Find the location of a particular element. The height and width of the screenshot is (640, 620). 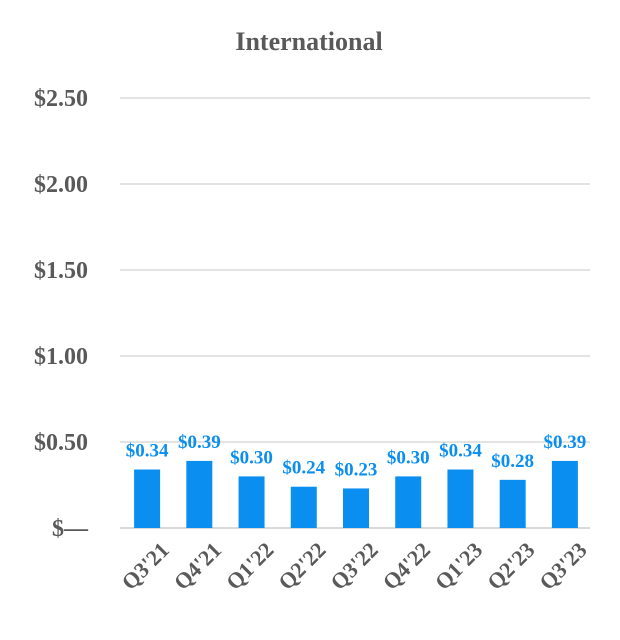

chart-title: International is located at coordinates (308, 41).